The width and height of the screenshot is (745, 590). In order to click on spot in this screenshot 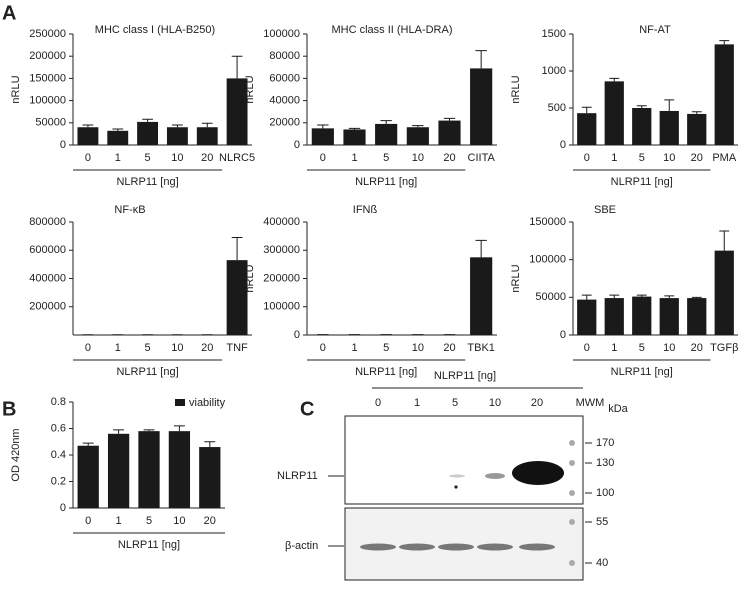, I will do `click(455, 486)`.